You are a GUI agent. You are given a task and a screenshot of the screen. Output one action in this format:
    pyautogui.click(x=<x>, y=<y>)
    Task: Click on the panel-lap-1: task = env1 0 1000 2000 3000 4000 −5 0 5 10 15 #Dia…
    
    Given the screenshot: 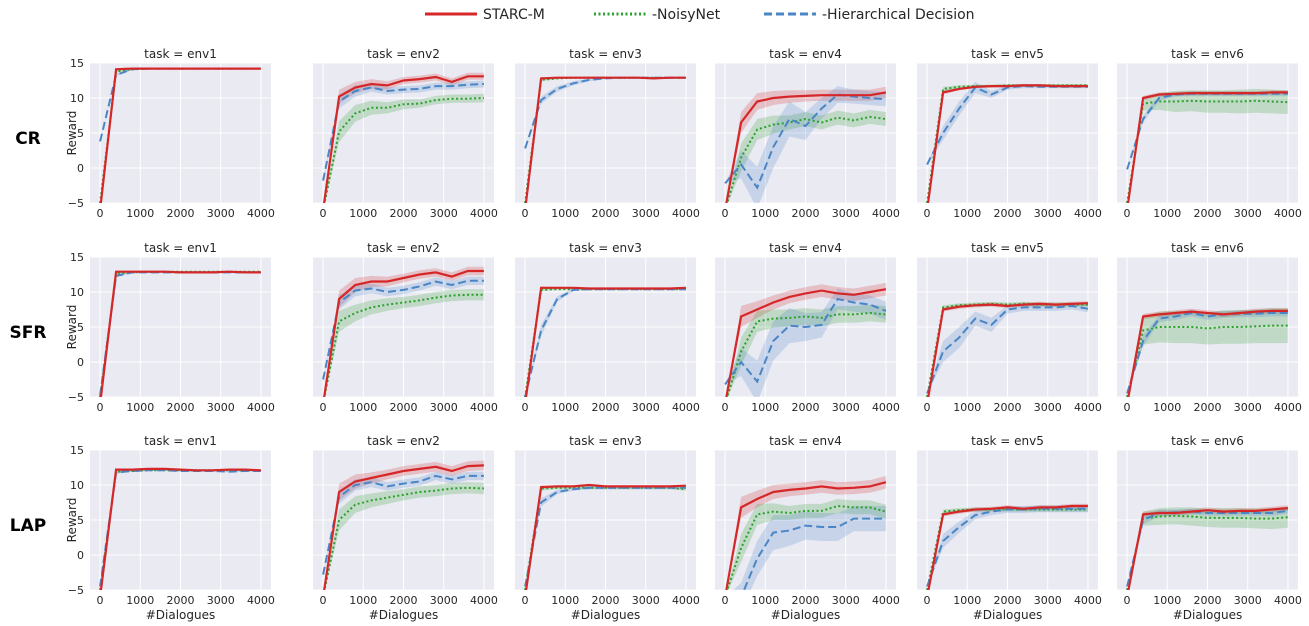 What is the action you would take?
    pyautogui.click(x=171, y=528)
    